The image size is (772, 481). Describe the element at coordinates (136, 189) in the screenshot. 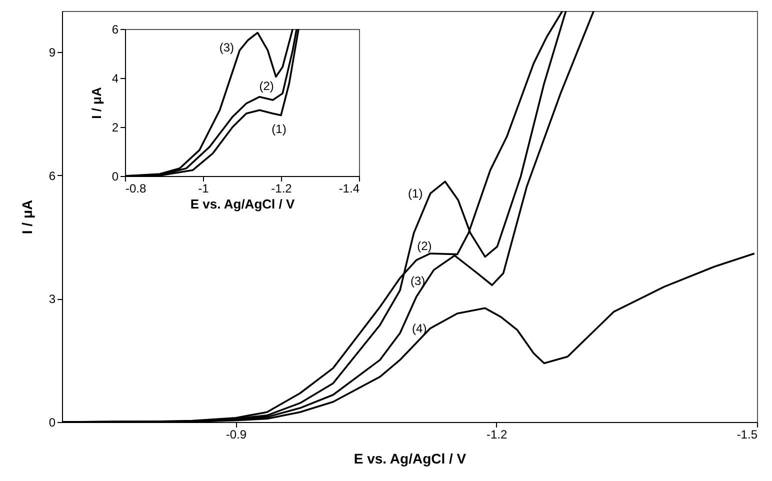

I see `x-tick-label: -0.8` at that location.